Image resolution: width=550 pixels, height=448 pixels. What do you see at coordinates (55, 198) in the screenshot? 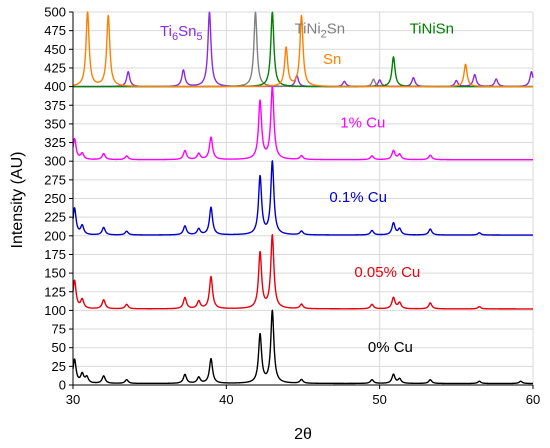
I see `y-tick-label: 250` at bounding box center [55, 198].